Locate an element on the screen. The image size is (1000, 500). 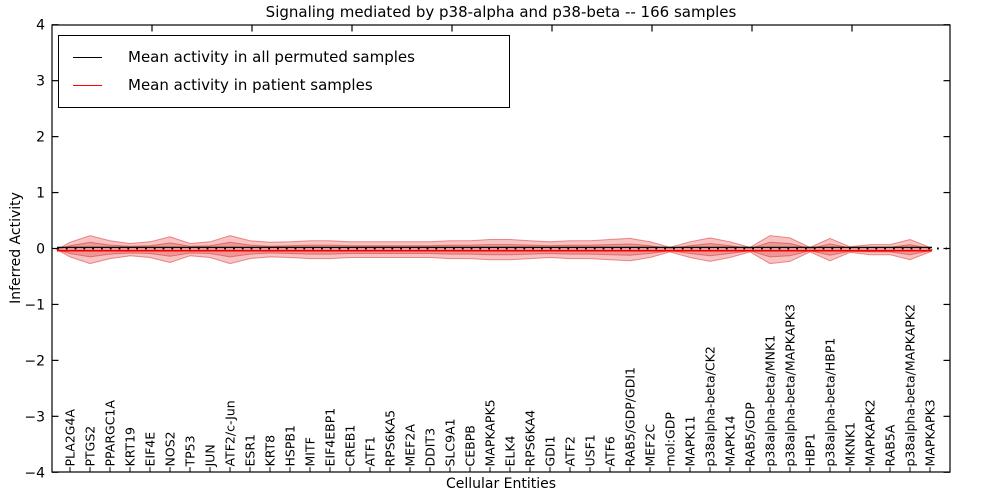
x-tick-label: HBP1 is located at coordinates (810, 449).